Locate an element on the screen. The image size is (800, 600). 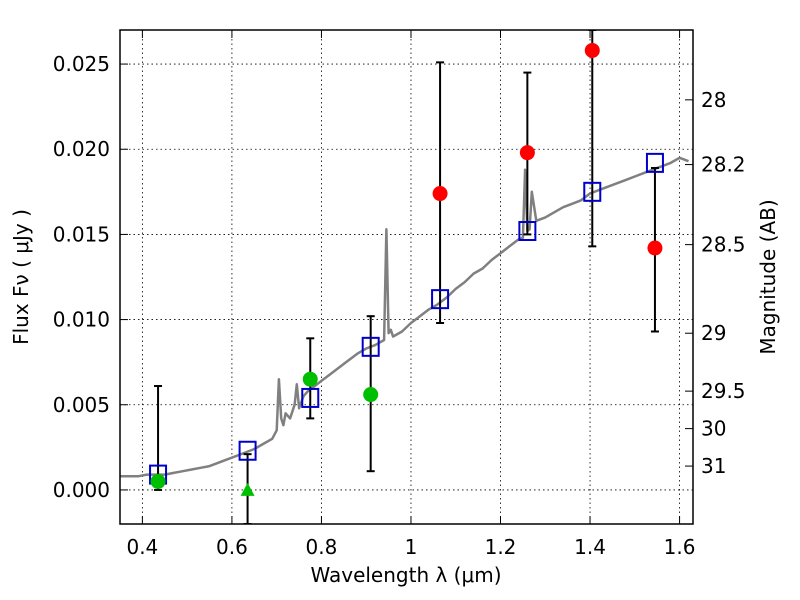
y-tick-label: 0.000 is located at coordinates (81, 490).